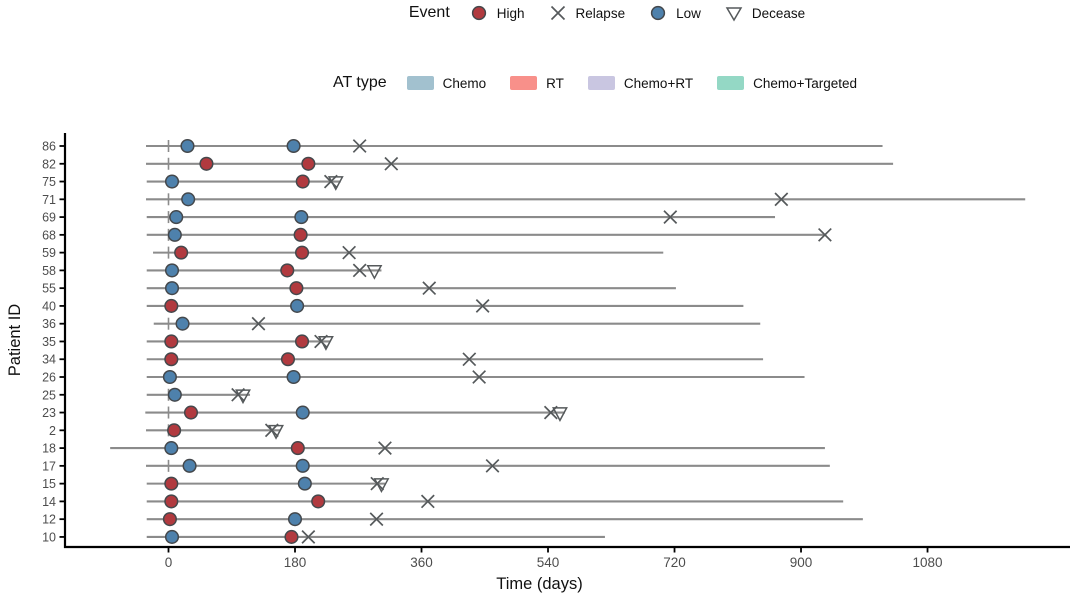 This screenshot has width=1080, height=601. What do you see at coordinates (49, 449) in the screenshot?
I see `y-tick-label: 18` at bounding box center [49, 449].